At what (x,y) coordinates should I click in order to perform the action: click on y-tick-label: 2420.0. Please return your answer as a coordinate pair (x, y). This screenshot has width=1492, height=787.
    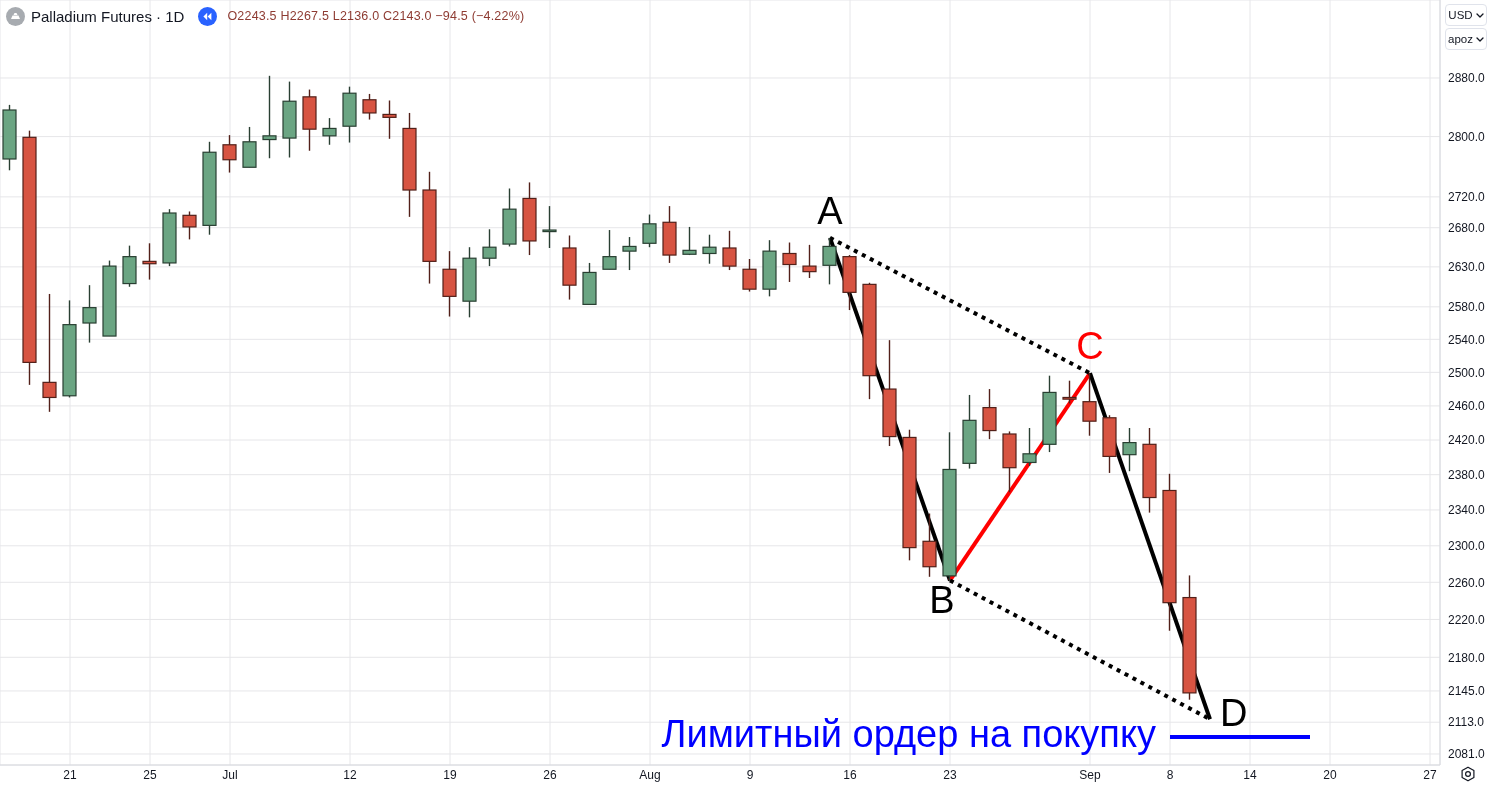
    Looking at the image, I should click on (1467, 440).